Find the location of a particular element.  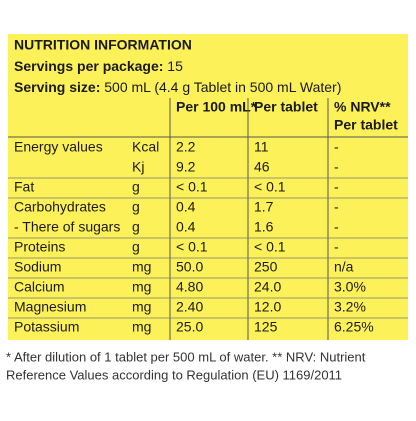

row-name: - There of sugars is located at coordinates (67, 227).